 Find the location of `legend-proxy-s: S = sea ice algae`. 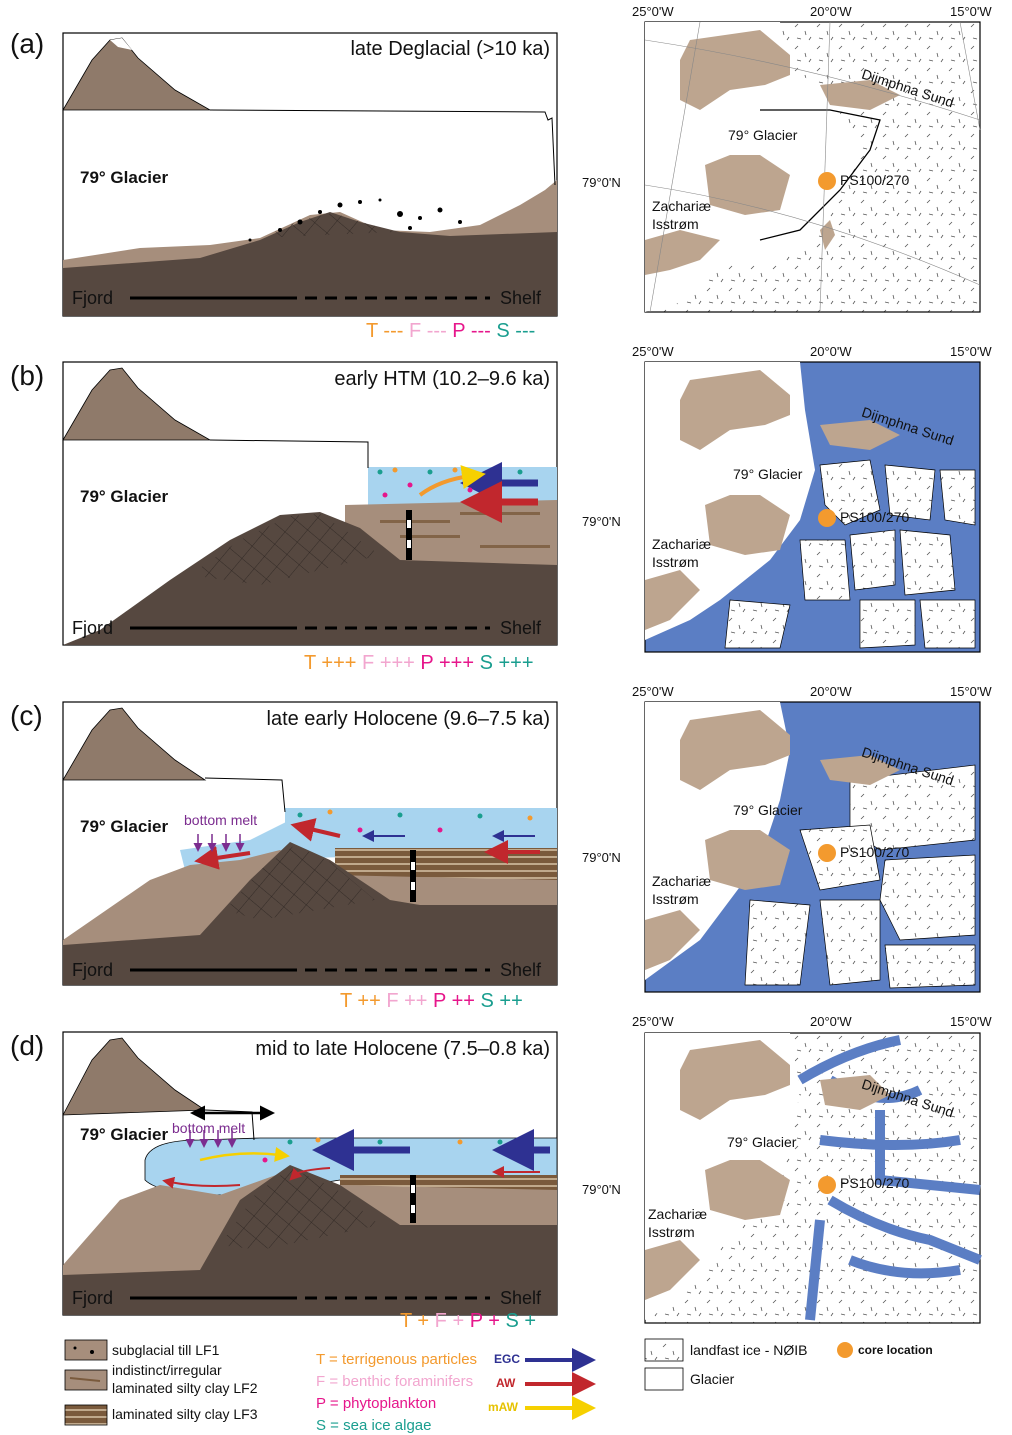

legend-proxy-s: S = sea ice algae is located at coordinates (374, 1425).